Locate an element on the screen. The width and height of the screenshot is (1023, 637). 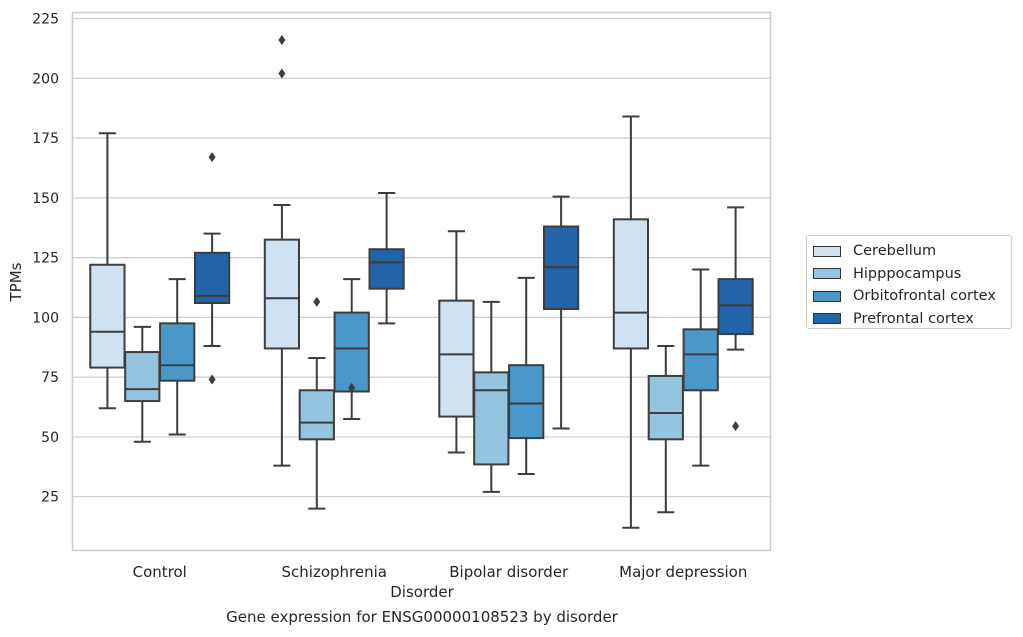
legend-item: Orbitofrontal cortex is located at coordinates (912, 296).